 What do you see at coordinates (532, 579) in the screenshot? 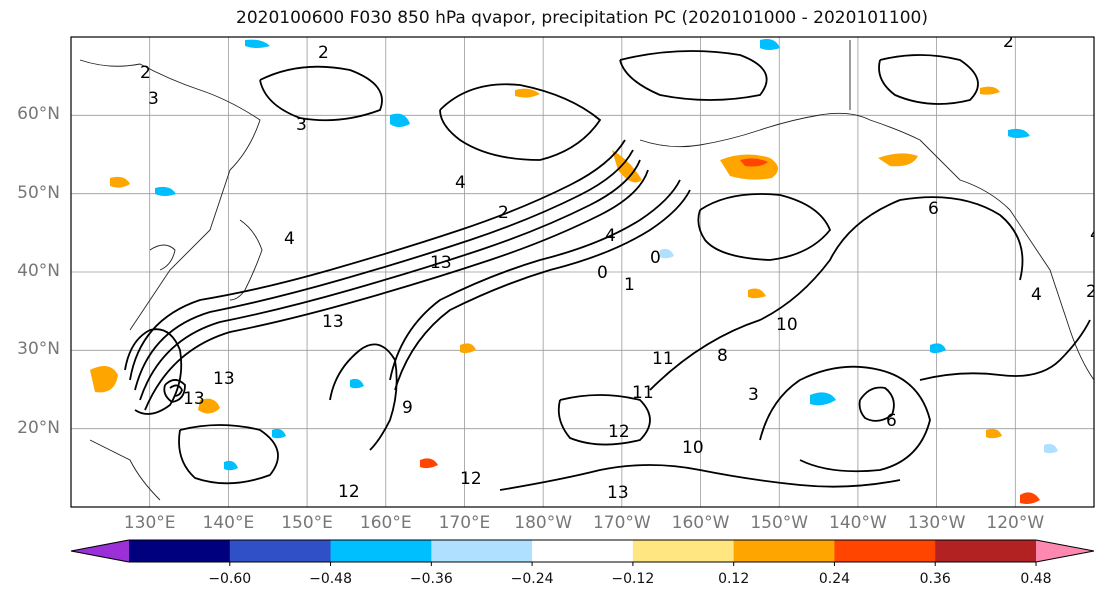
I see `colorbar-tick-label: −0.24` at bounding box center [532, 579].